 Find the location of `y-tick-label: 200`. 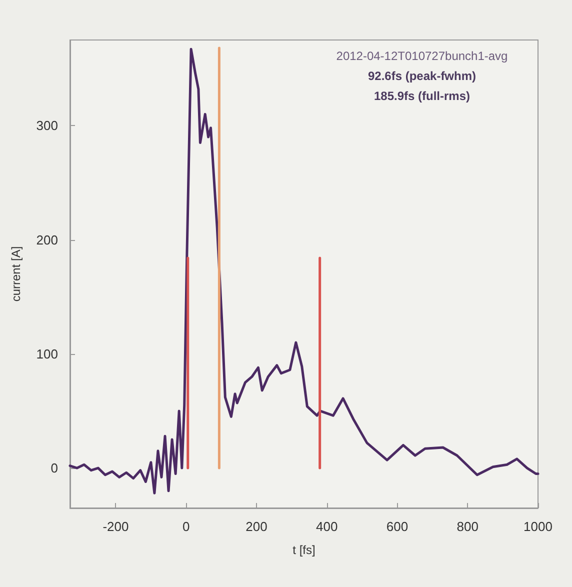

y-tick-label: 200 is located at coordinates (47, 240).